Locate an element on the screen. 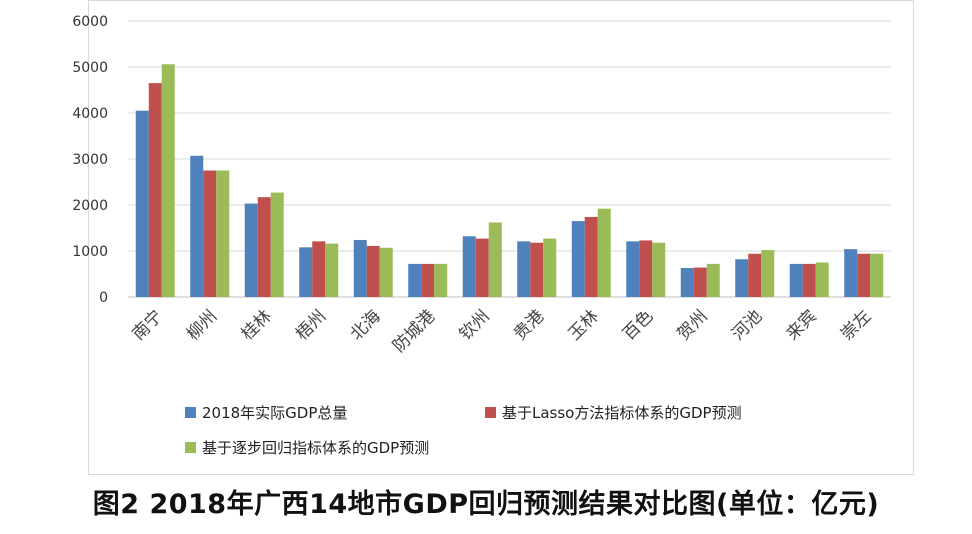 This screenshot has height=534, width=972. bar-贺州-series-0 is located at coordinates (687, 282).